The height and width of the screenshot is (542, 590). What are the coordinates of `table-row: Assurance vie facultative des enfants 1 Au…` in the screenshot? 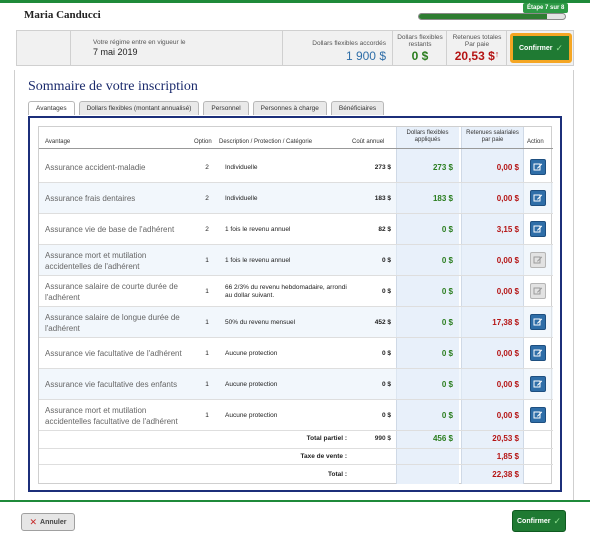 It's located at (296, 384).